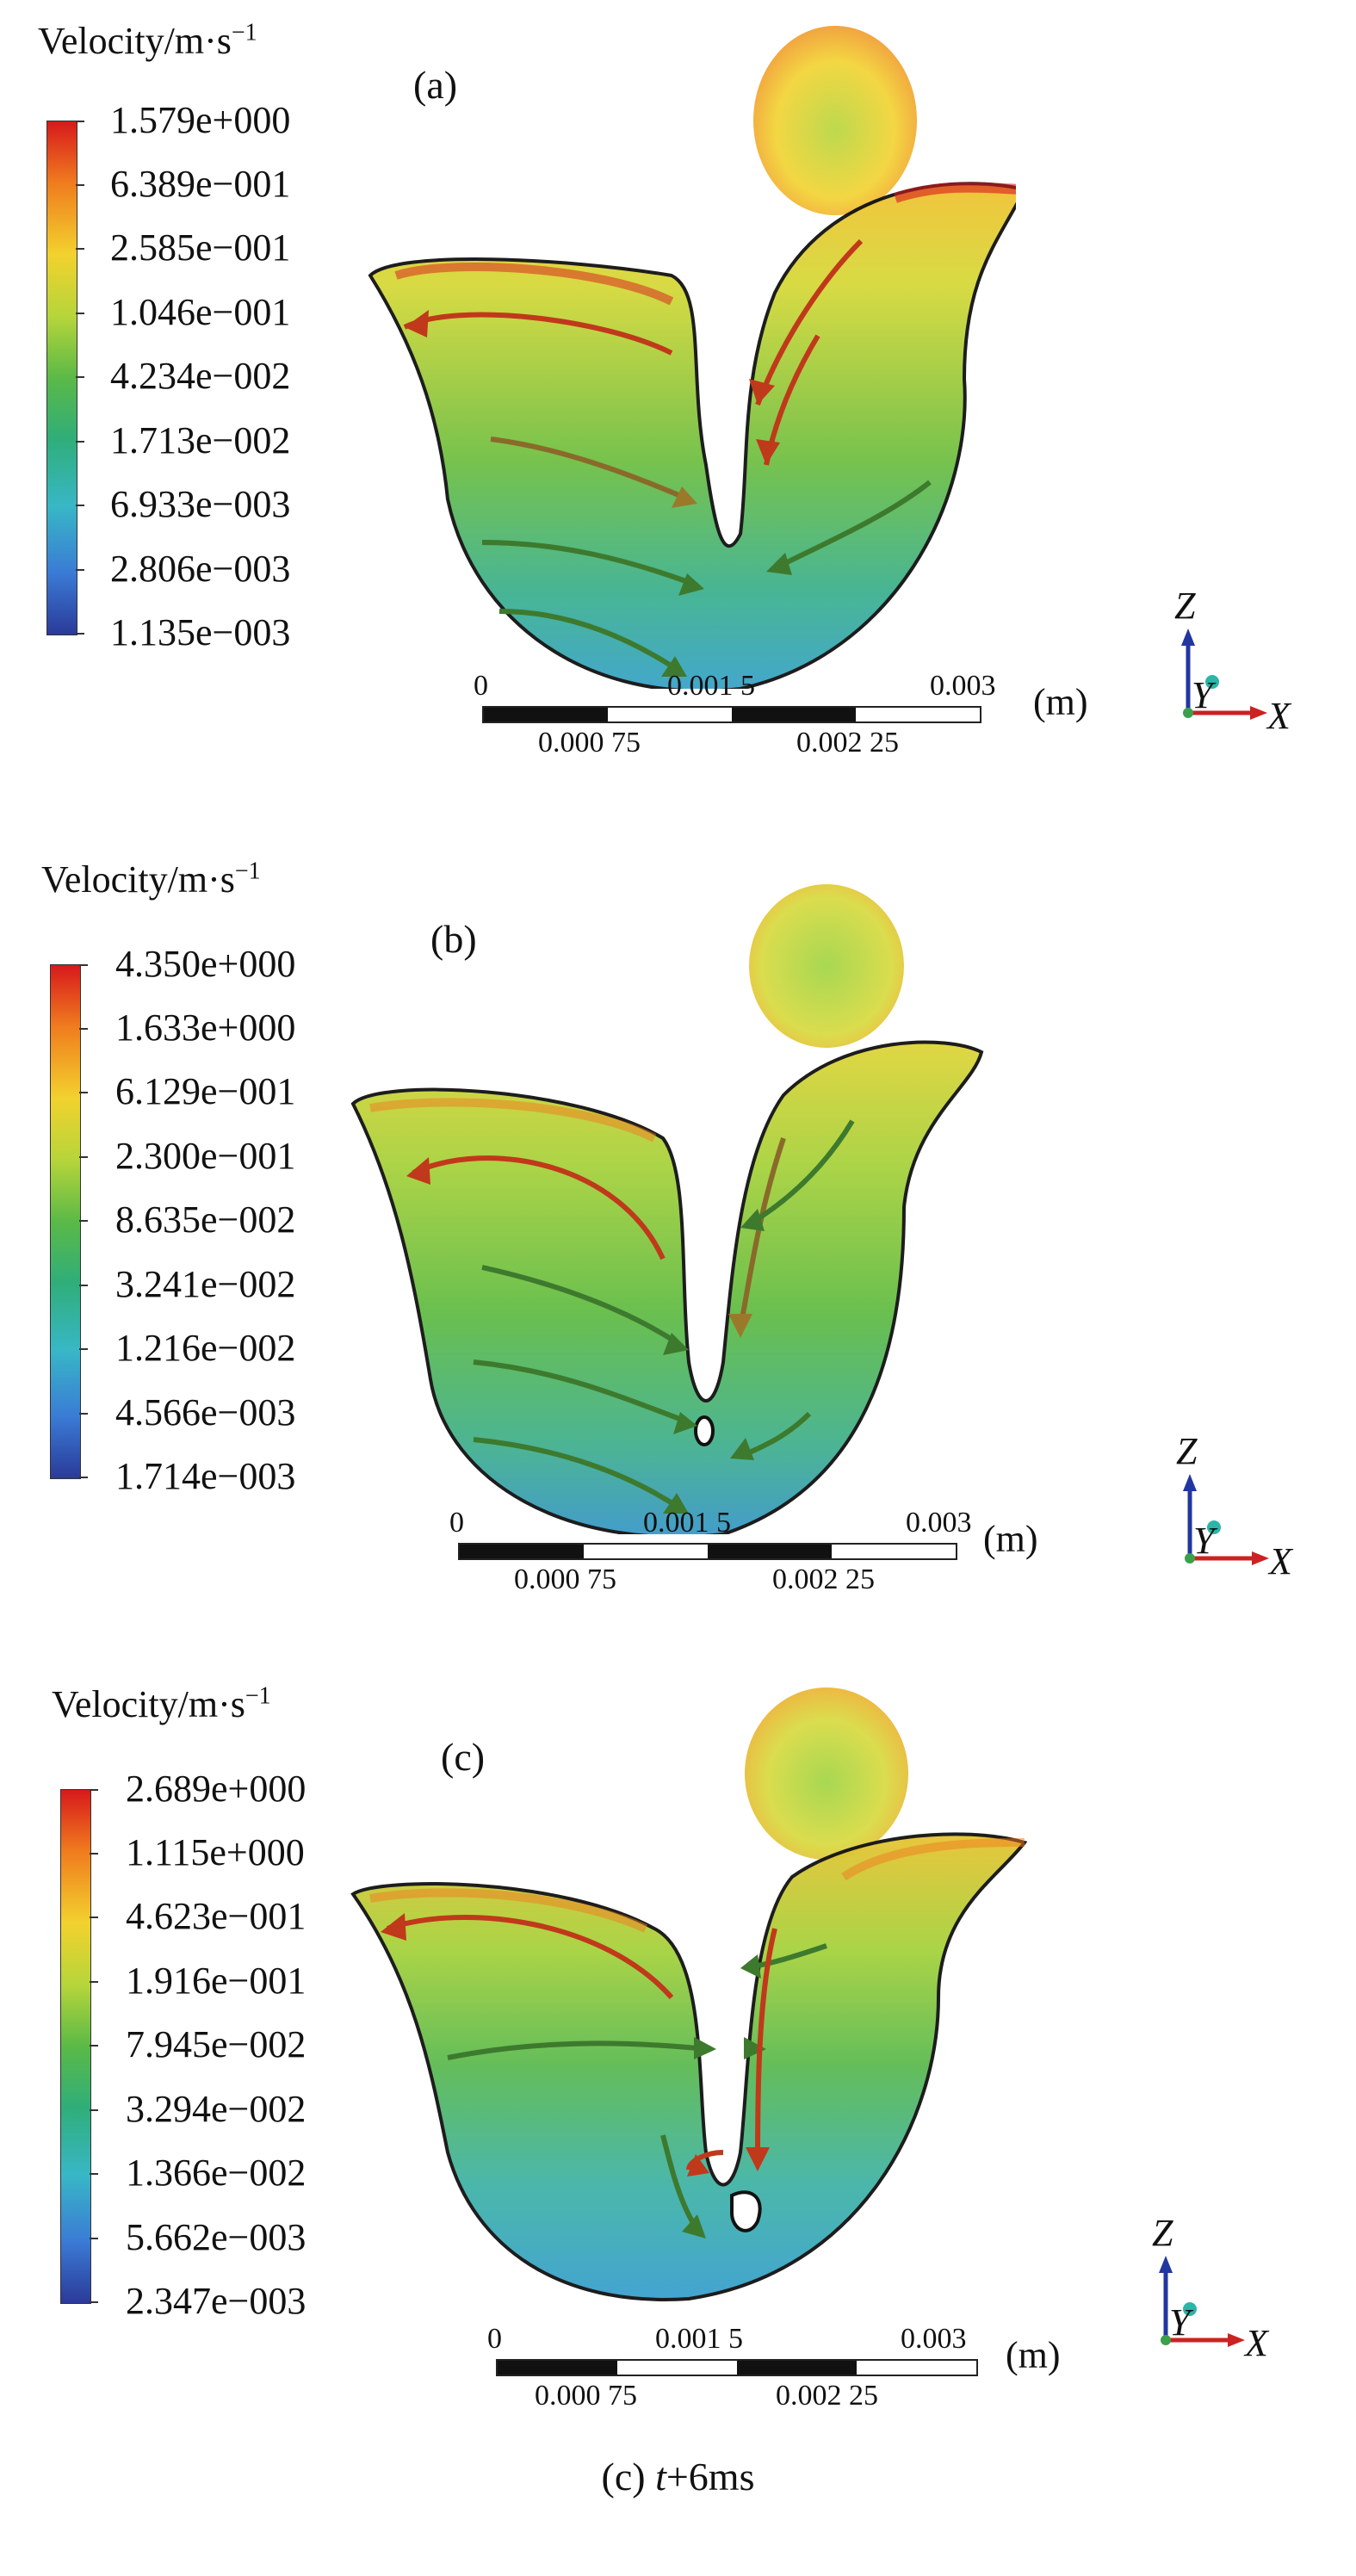 Image resolution: width=1356 pixels, height=2576 pixels. What do you see at coordinates (205, 1348) in the screenshot?
I see `tick-label: 1.216e−002` at bounding box center [205, 1348].